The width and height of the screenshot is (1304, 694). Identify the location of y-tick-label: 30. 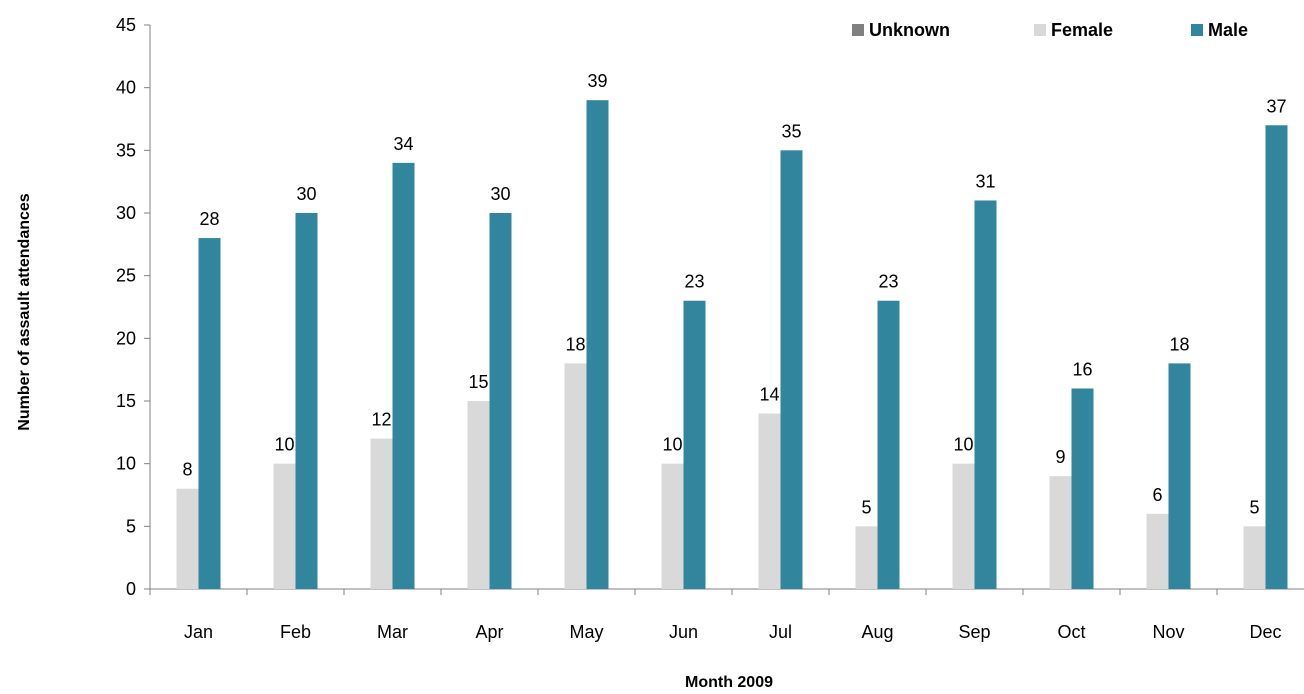
(126, 213).